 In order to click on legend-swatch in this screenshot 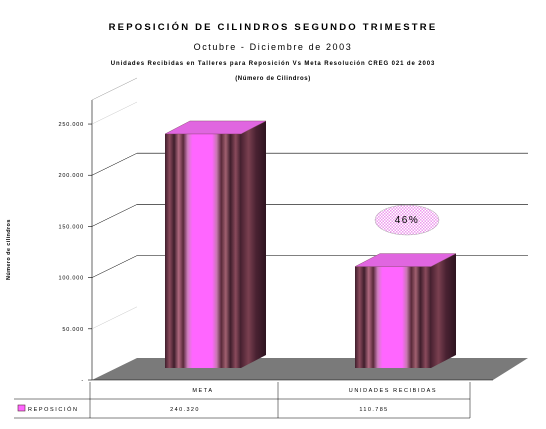, I will do `click(21, 408)`.